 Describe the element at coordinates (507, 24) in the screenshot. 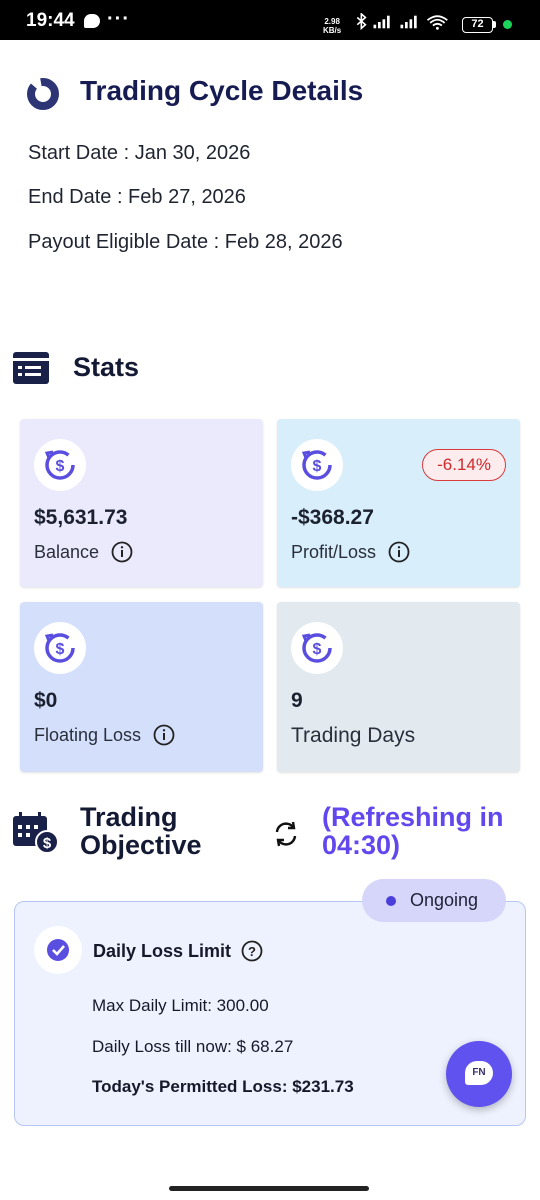

I see `camera-indicator-dot` at that location.